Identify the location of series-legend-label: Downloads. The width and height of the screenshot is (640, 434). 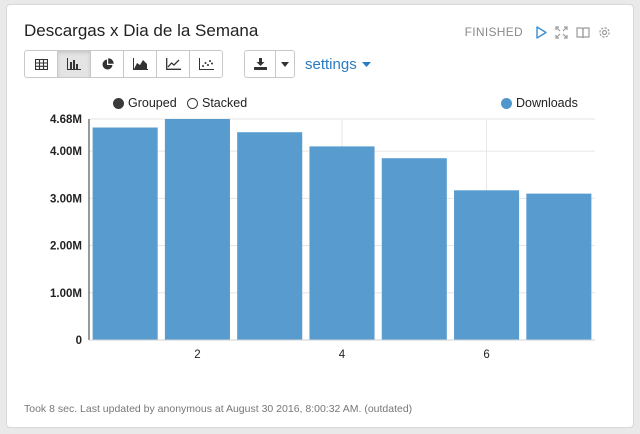
(547, 103).